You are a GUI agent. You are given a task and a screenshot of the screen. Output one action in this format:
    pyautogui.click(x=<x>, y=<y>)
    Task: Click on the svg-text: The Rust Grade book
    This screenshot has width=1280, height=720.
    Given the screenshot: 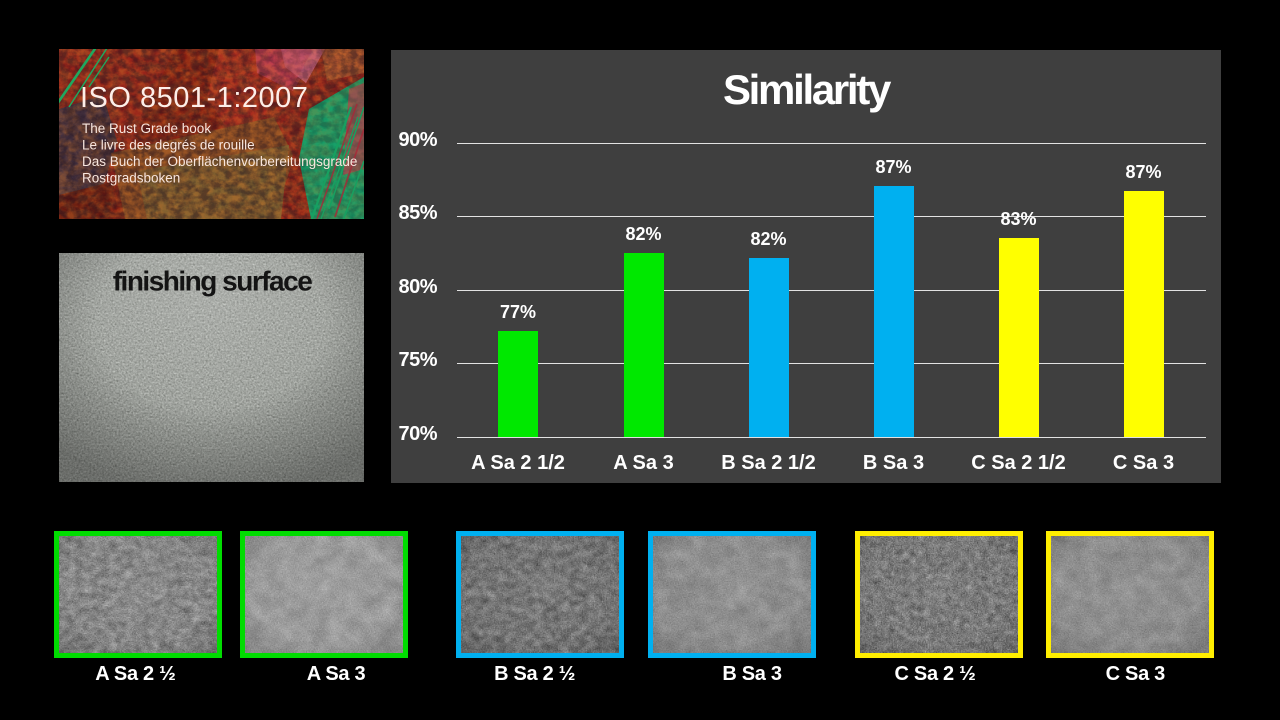 What is the action you would take?
    pyautogui.click(x=146, y=128)
    